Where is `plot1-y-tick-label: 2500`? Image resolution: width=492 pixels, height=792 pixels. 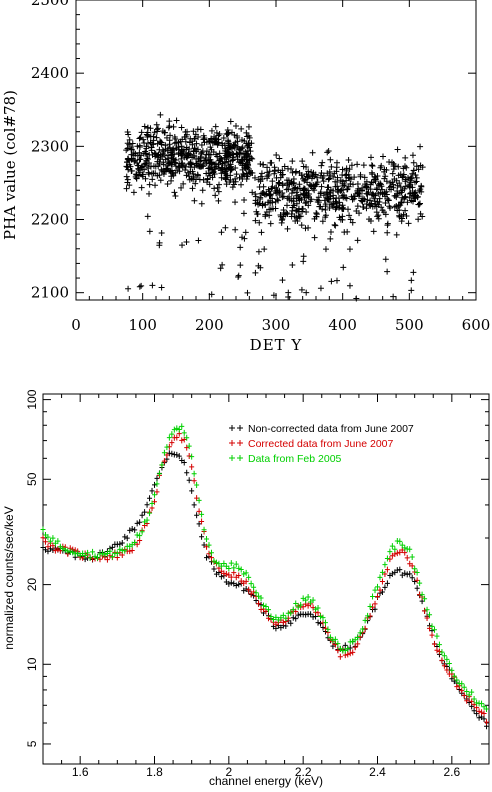
plot1-y-tick-label: 2500 is located at coordinates (50, 4).